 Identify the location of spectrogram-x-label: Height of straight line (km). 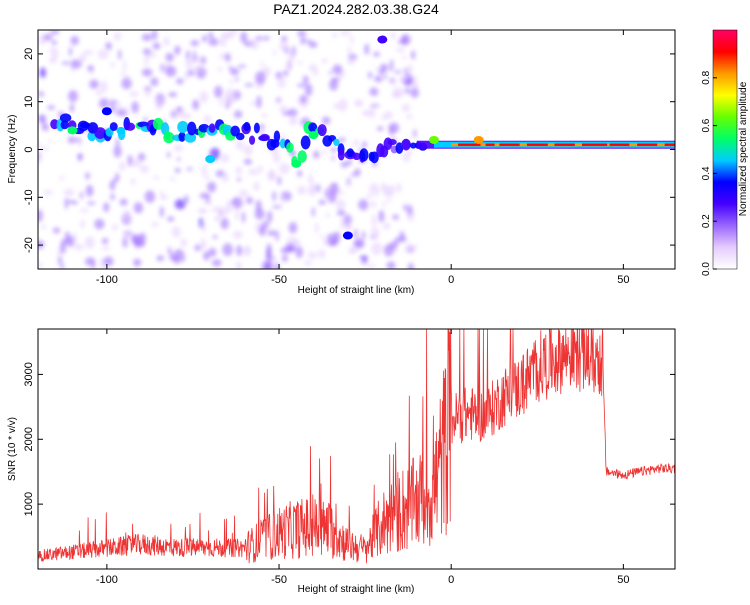
(356, 290).